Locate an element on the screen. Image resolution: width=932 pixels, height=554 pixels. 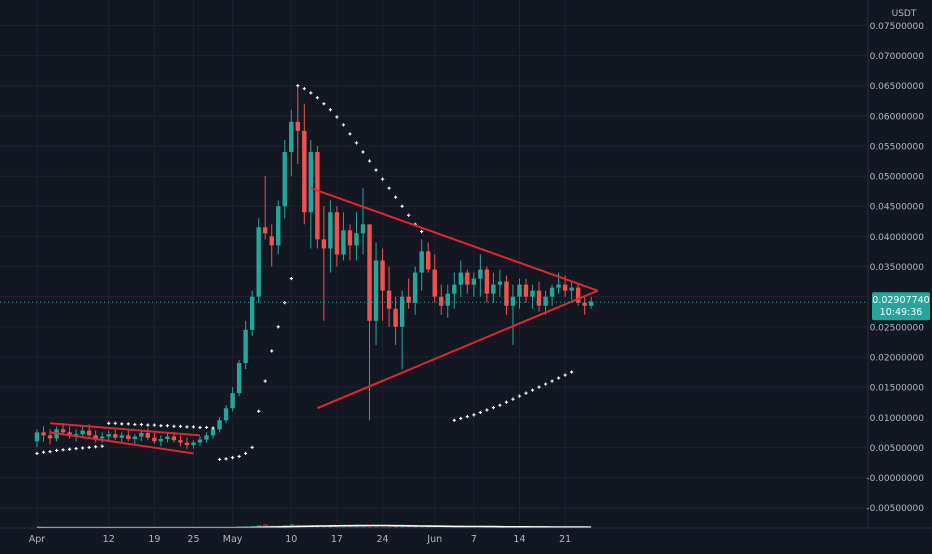
last-price-countdown: 10:49:36 is located at coordinates (901, 312).